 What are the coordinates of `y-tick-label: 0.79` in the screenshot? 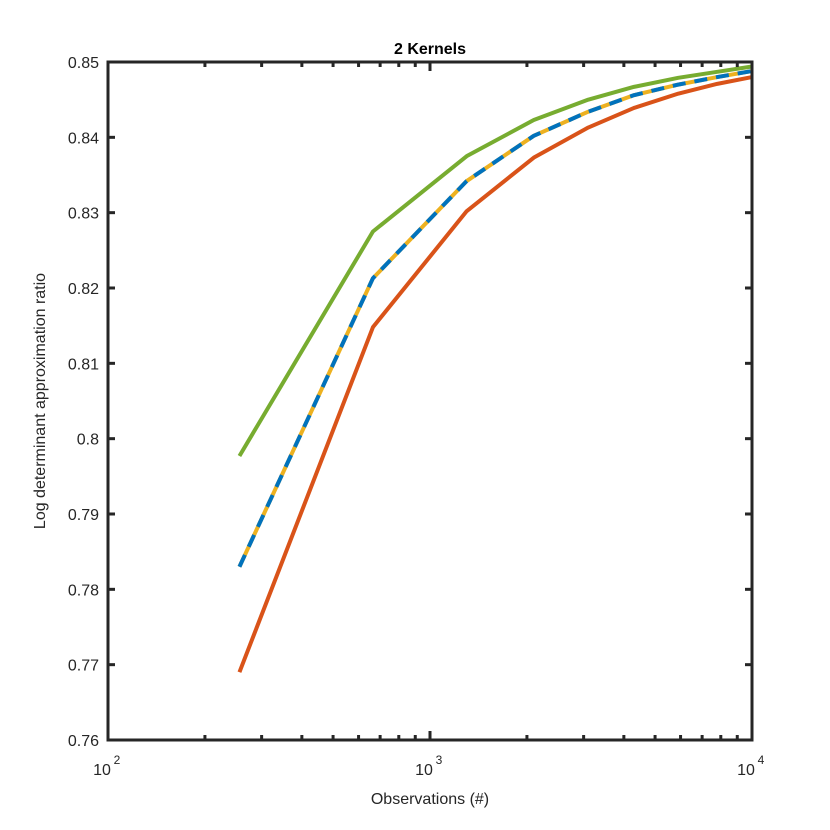 It's located at (83, 515).